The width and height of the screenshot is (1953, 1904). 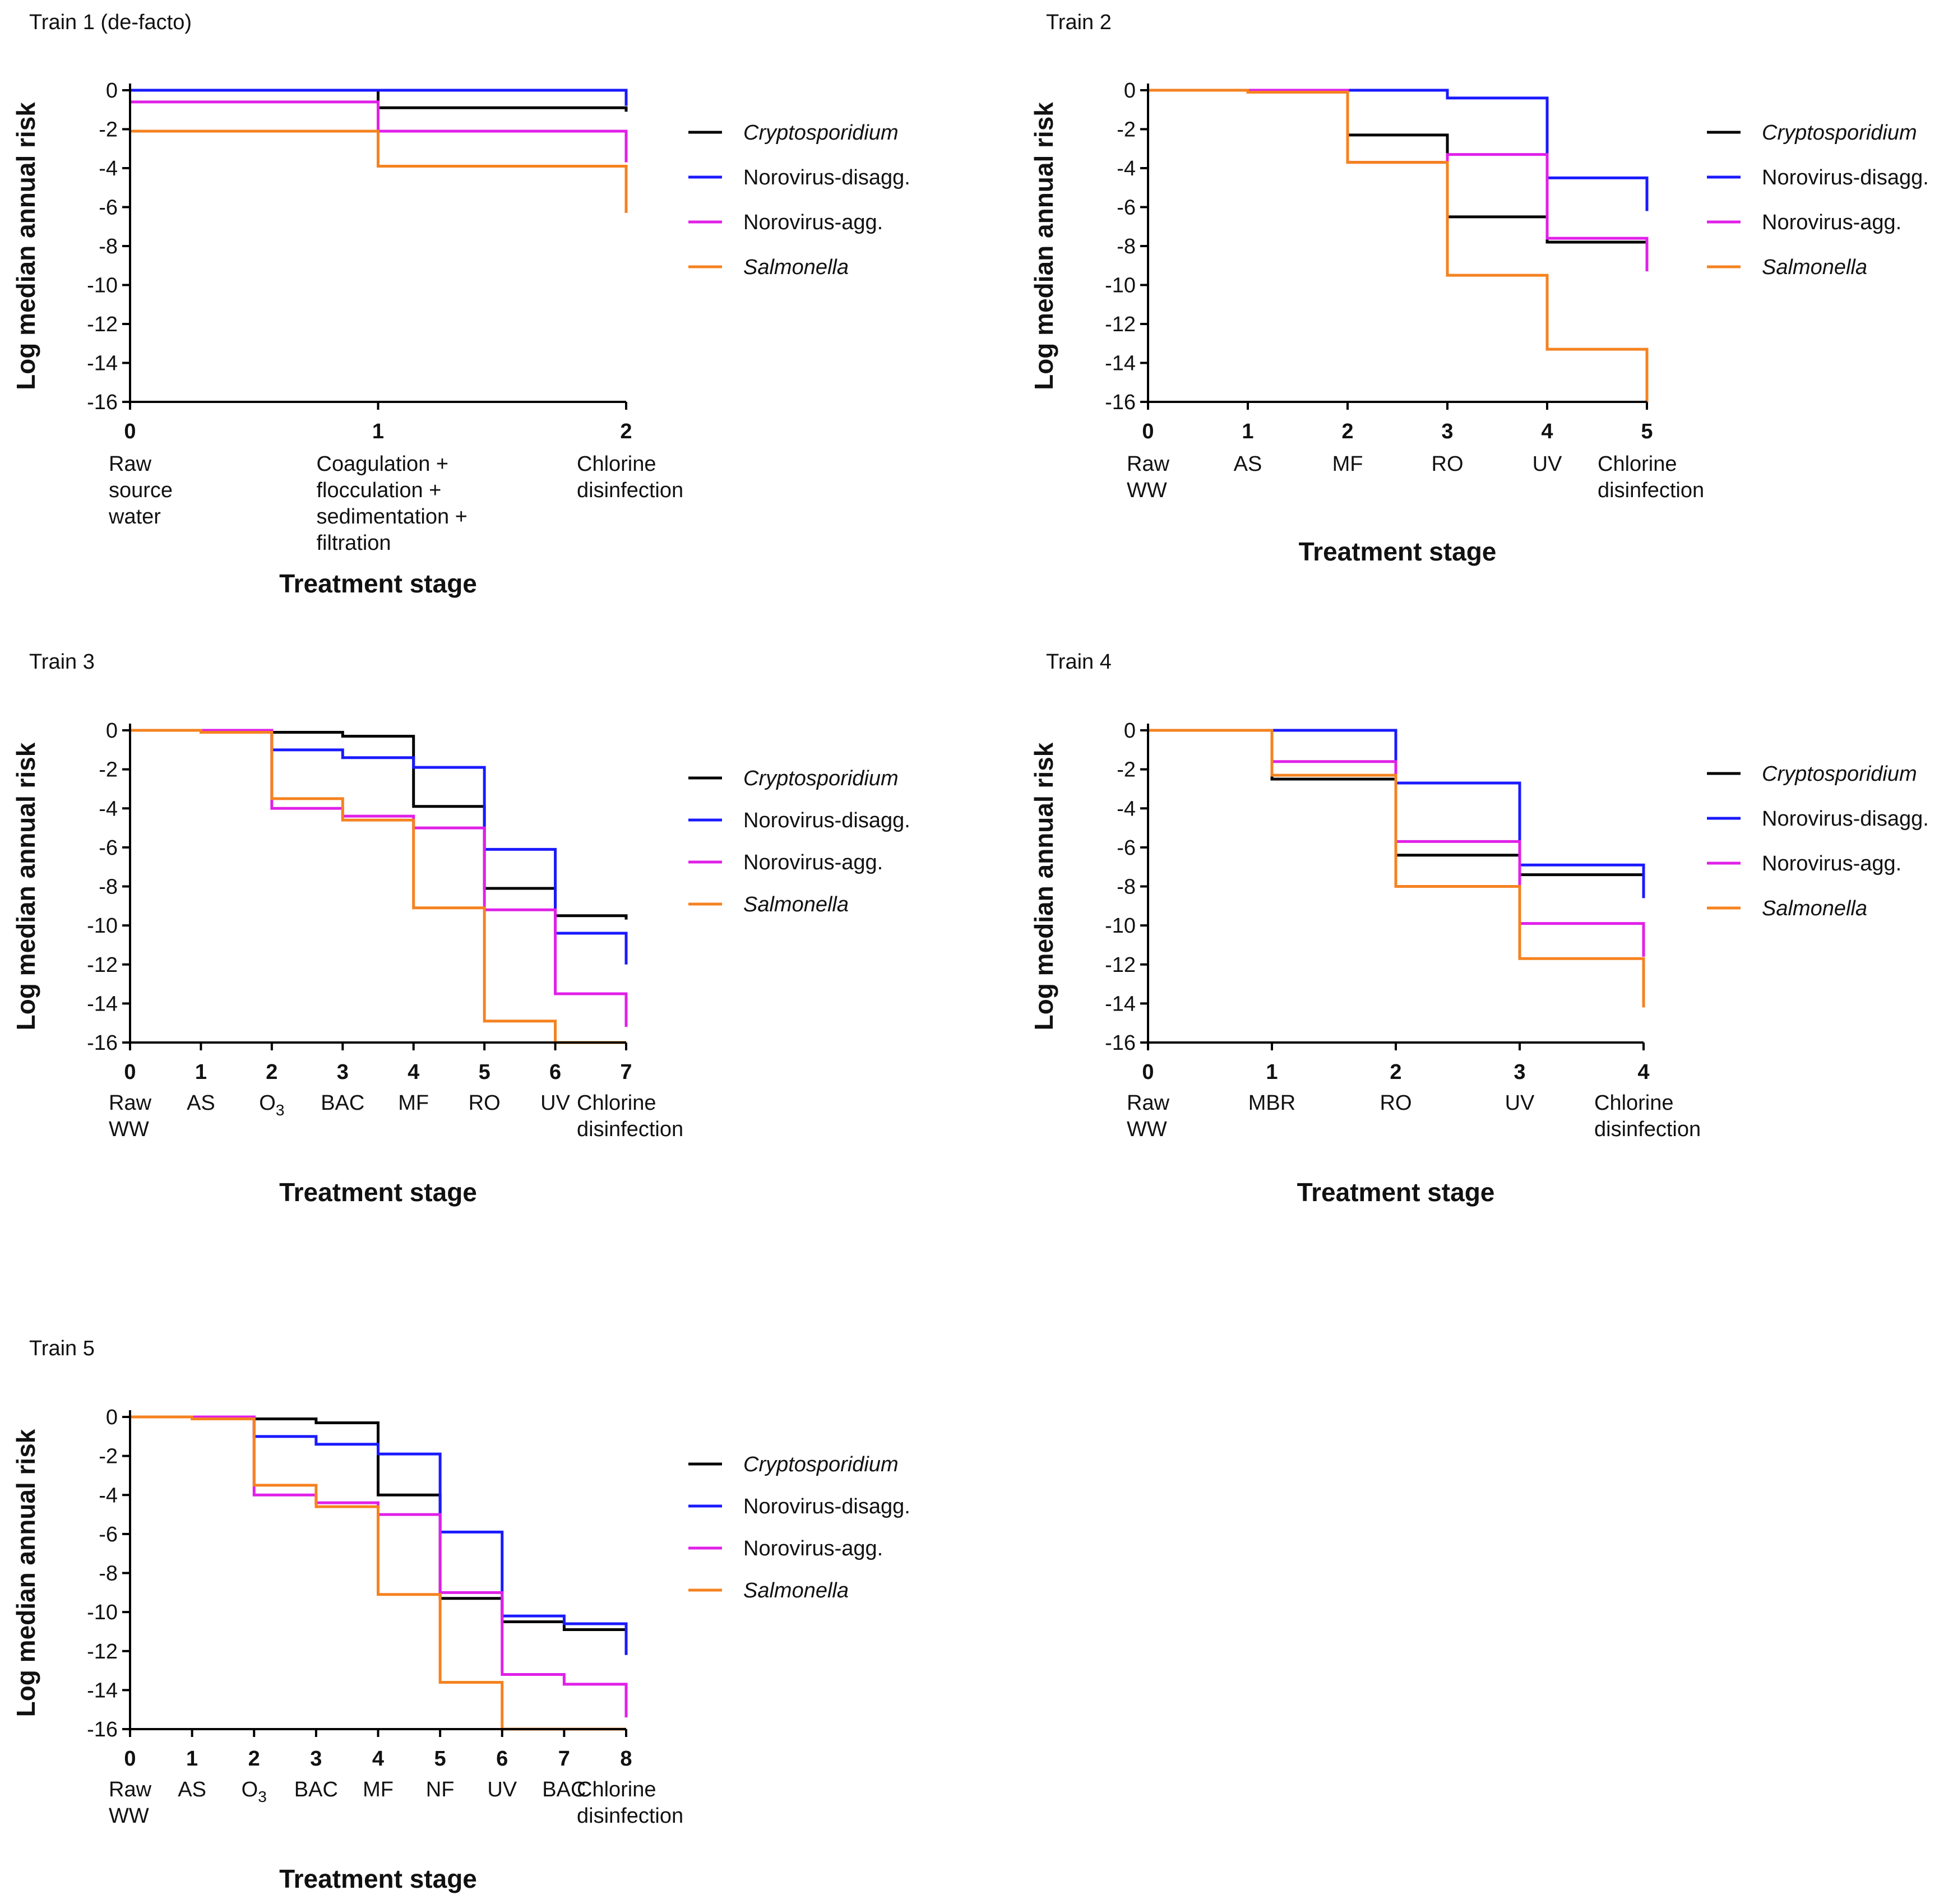 What do you see at coordinates (626, 1072) in the screenshot?
I see `x-tick-label: 7` at bounding box center [626, 1072].